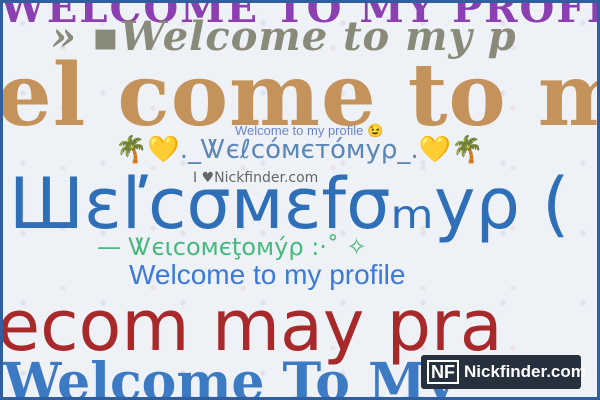  I want to click on nickfinder-logo-text: Nickfinder.com, so click(525, 371).